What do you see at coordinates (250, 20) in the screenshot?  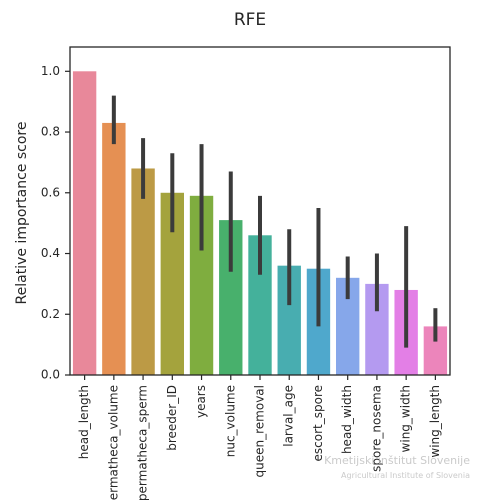 I see `chart-title: RFE` at bounding box center [250, 20].